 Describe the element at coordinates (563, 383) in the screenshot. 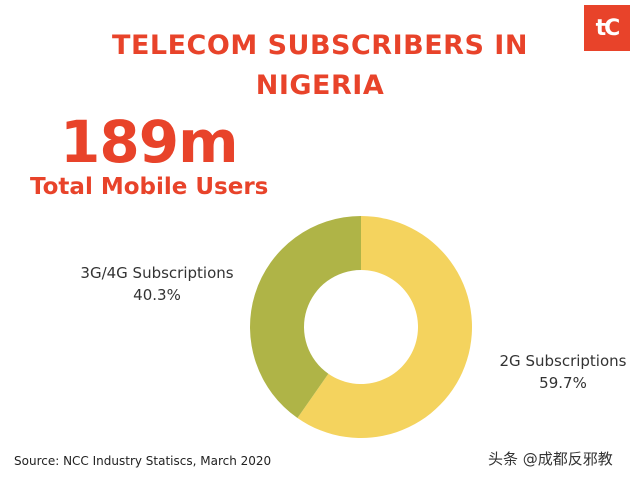

I see `slice-label-2g-value: 59.7%` at that location.